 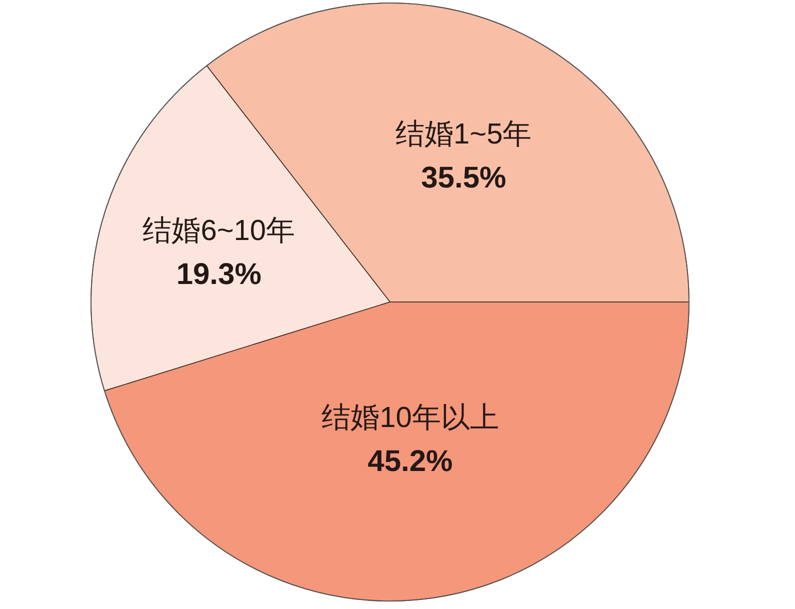 I want to click on data-label: 45.2%, so click(x=410, y=461).